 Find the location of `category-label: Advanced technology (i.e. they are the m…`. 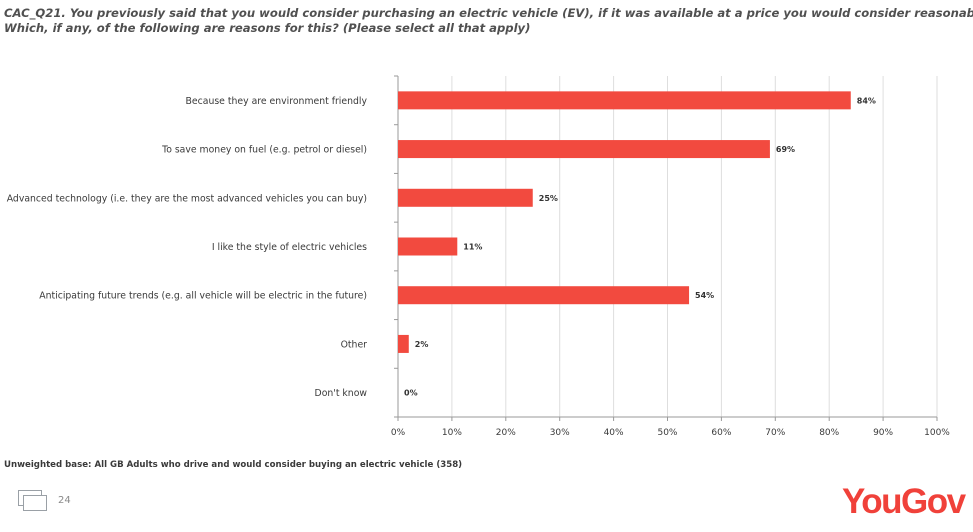

category-label: Advanced technology (i.e. they are the m… is located at coordinates (187, 198).